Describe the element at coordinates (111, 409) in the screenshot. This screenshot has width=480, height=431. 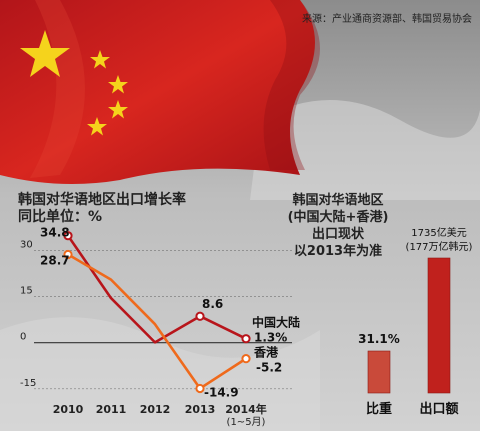
I see `x-tick-label: 2011` at that location.